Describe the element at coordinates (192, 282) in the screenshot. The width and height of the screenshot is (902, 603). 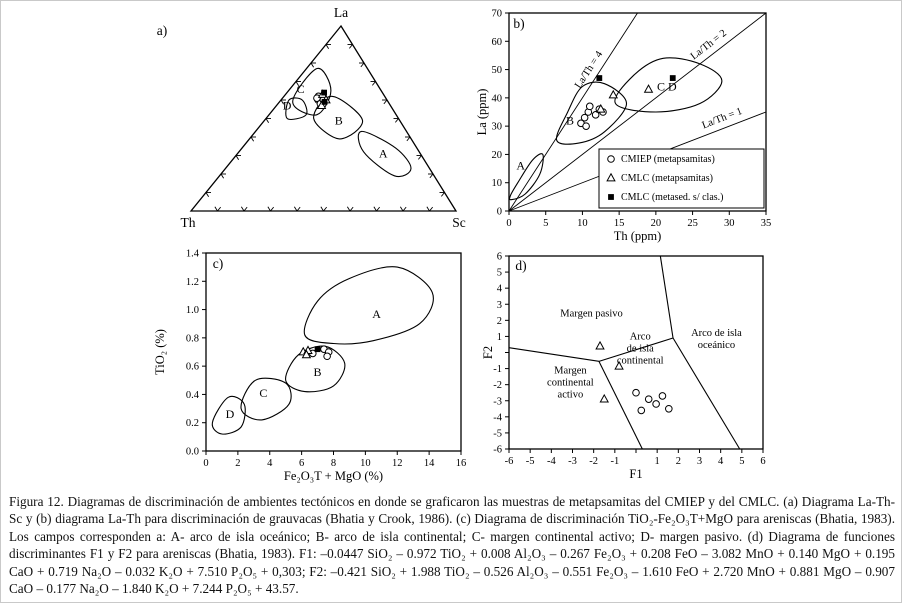
I see `svg-text: 1.2` at that location.